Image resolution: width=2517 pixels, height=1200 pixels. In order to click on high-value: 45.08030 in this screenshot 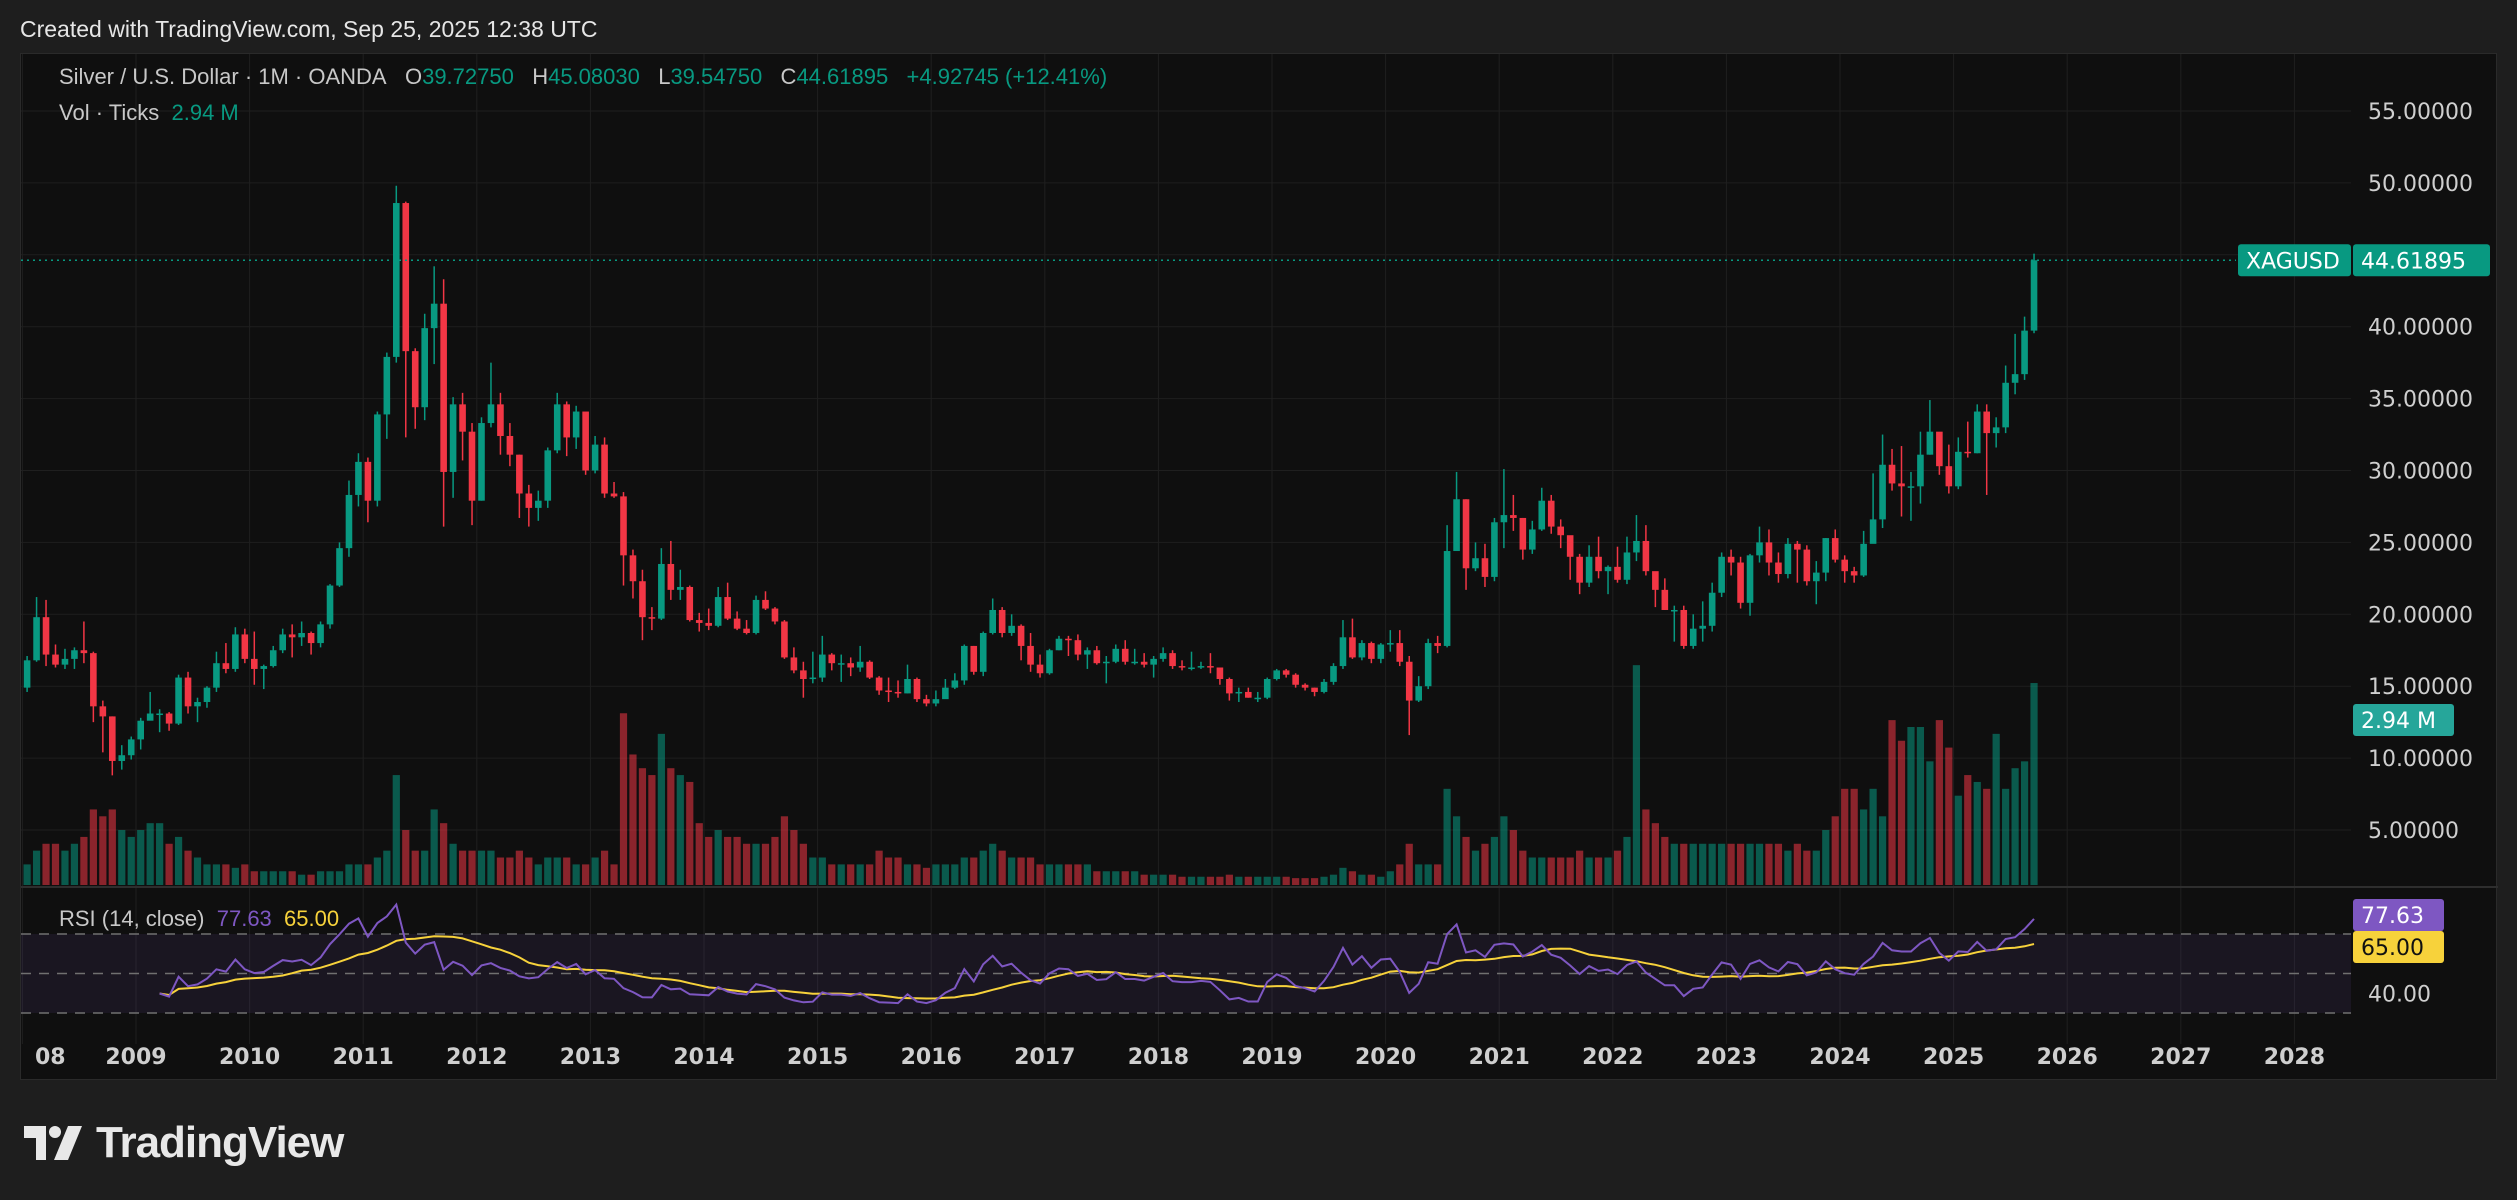, I will do `click(594, 76)`.